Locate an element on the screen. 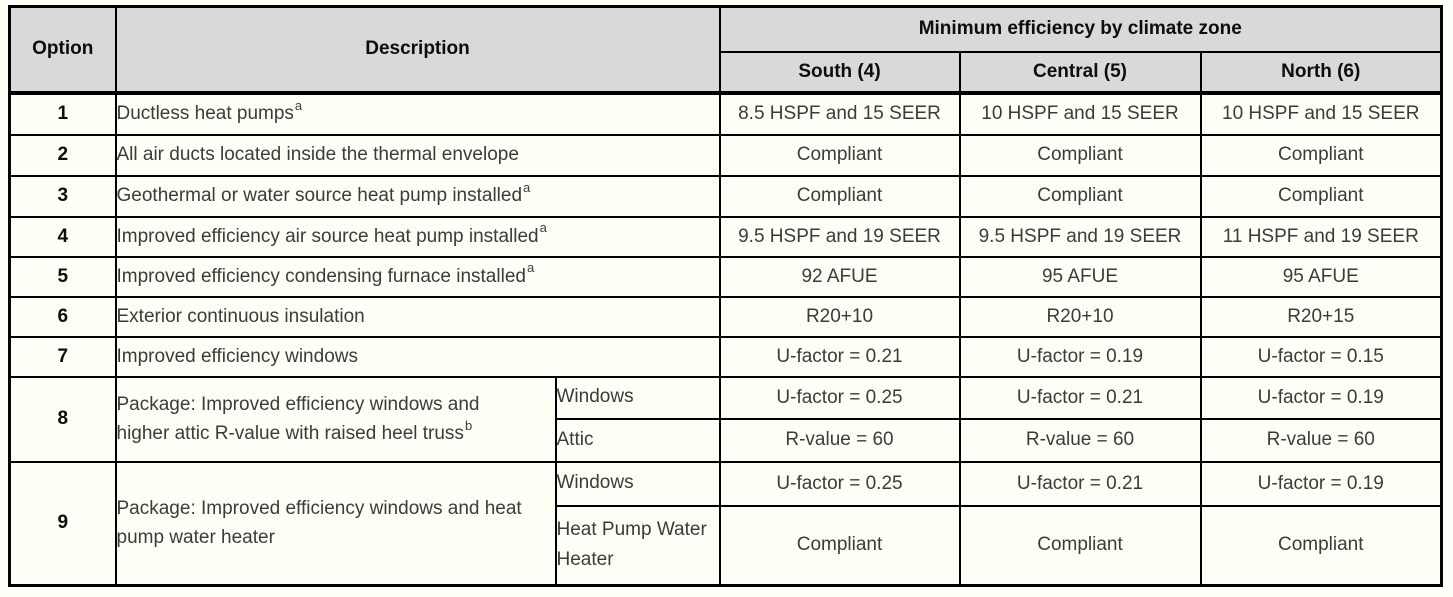  description-cell: Exterior continuous insulation is located at coordinates (417, 316).